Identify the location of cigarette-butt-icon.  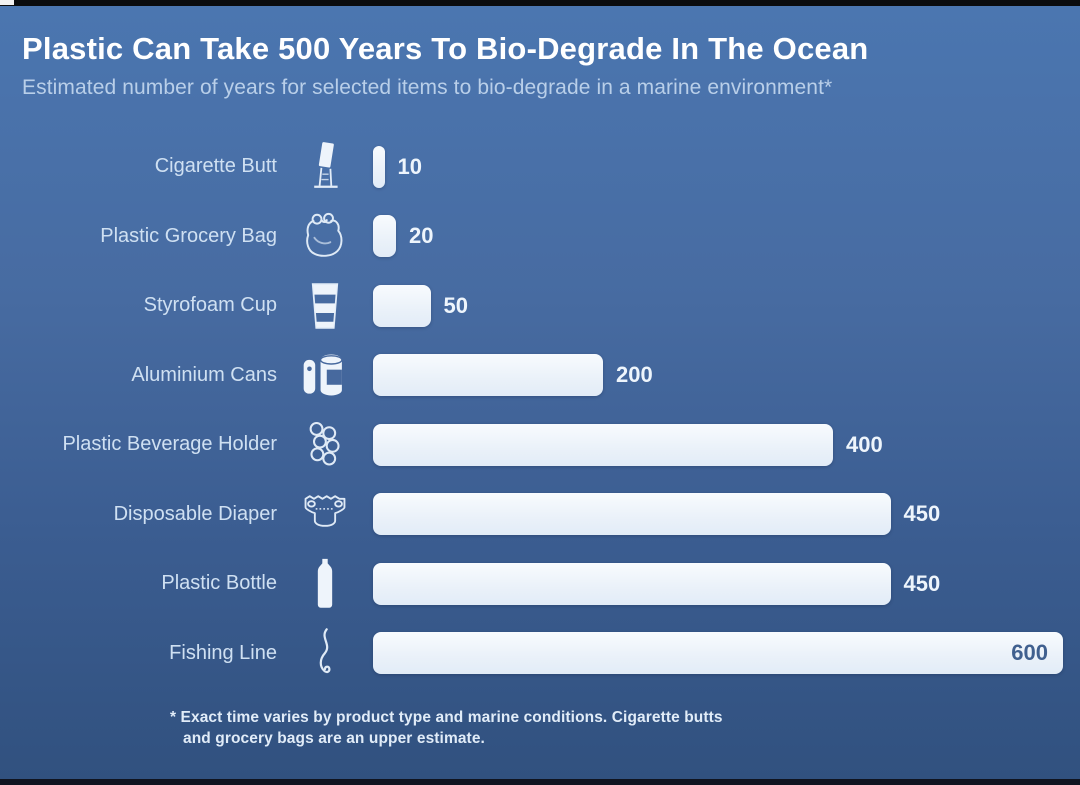
(325, 167).